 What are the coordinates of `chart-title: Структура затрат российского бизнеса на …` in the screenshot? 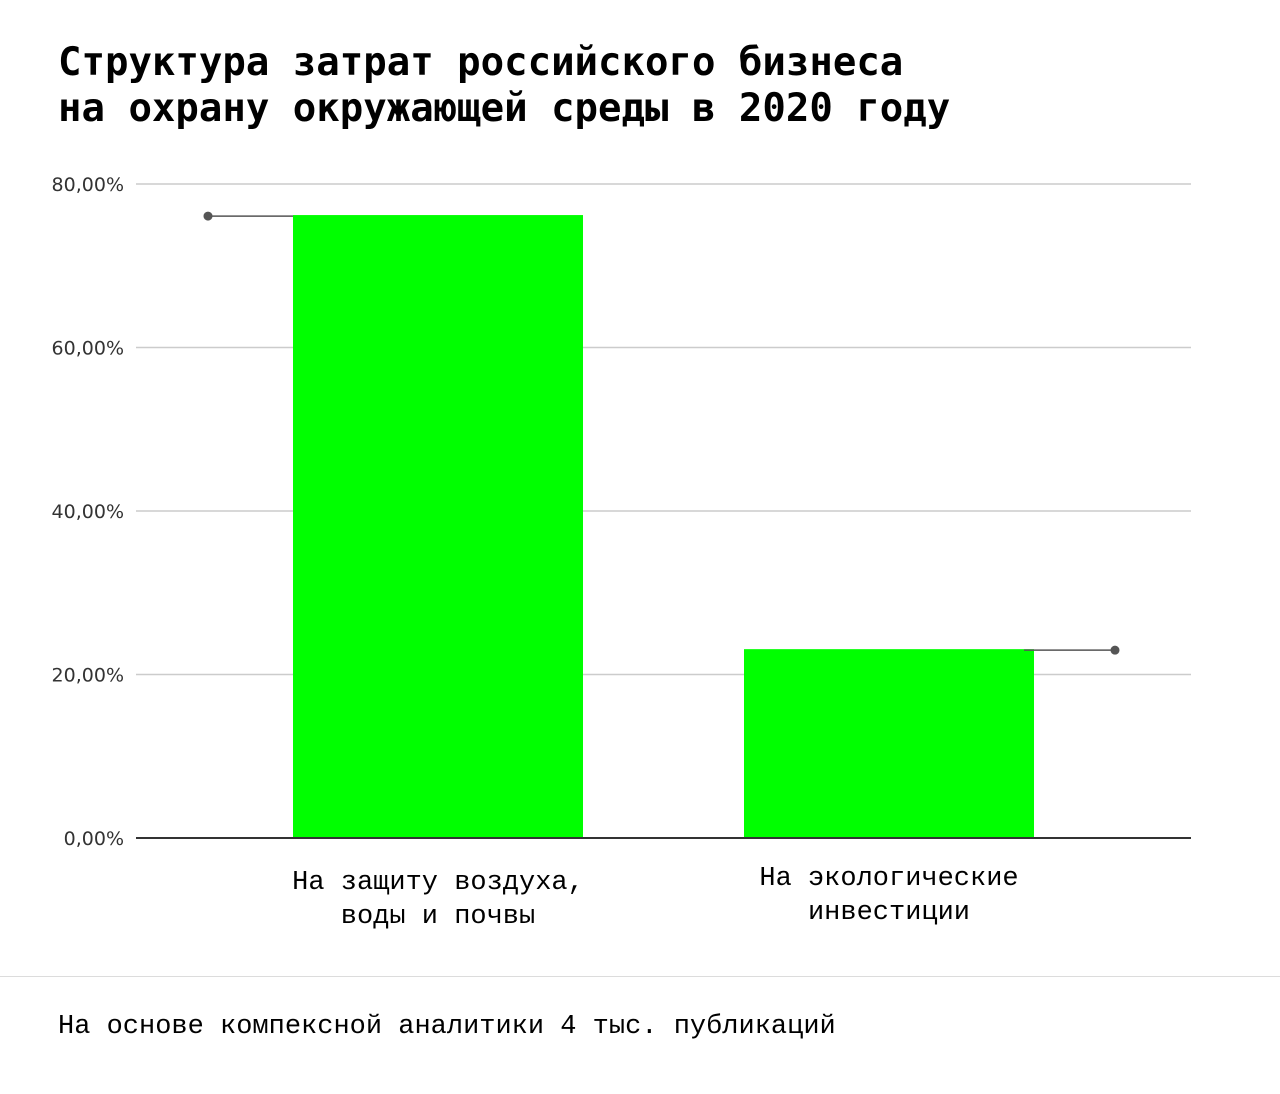 It's located at (638, 86).